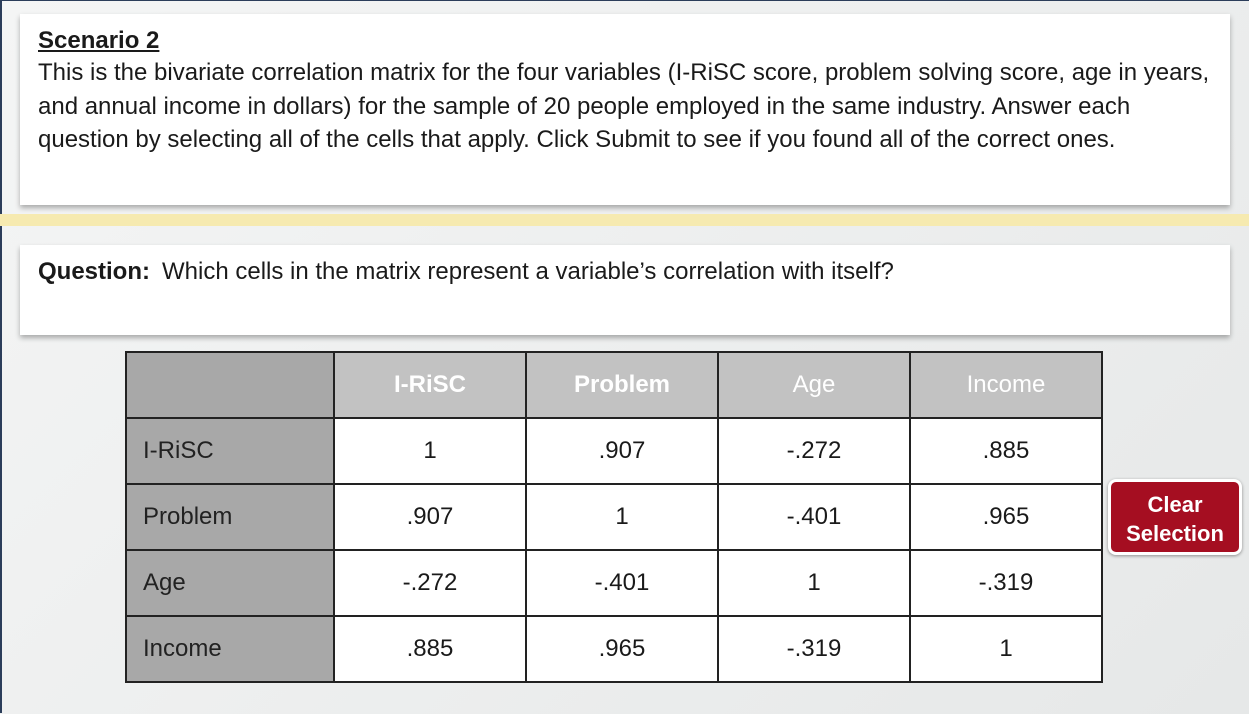 Image resolution: width=1249 pixels, height=714 pixels. Describe the element at coordinates (94, 271) in the screenshot. I see `question-label: Question:` at that location.